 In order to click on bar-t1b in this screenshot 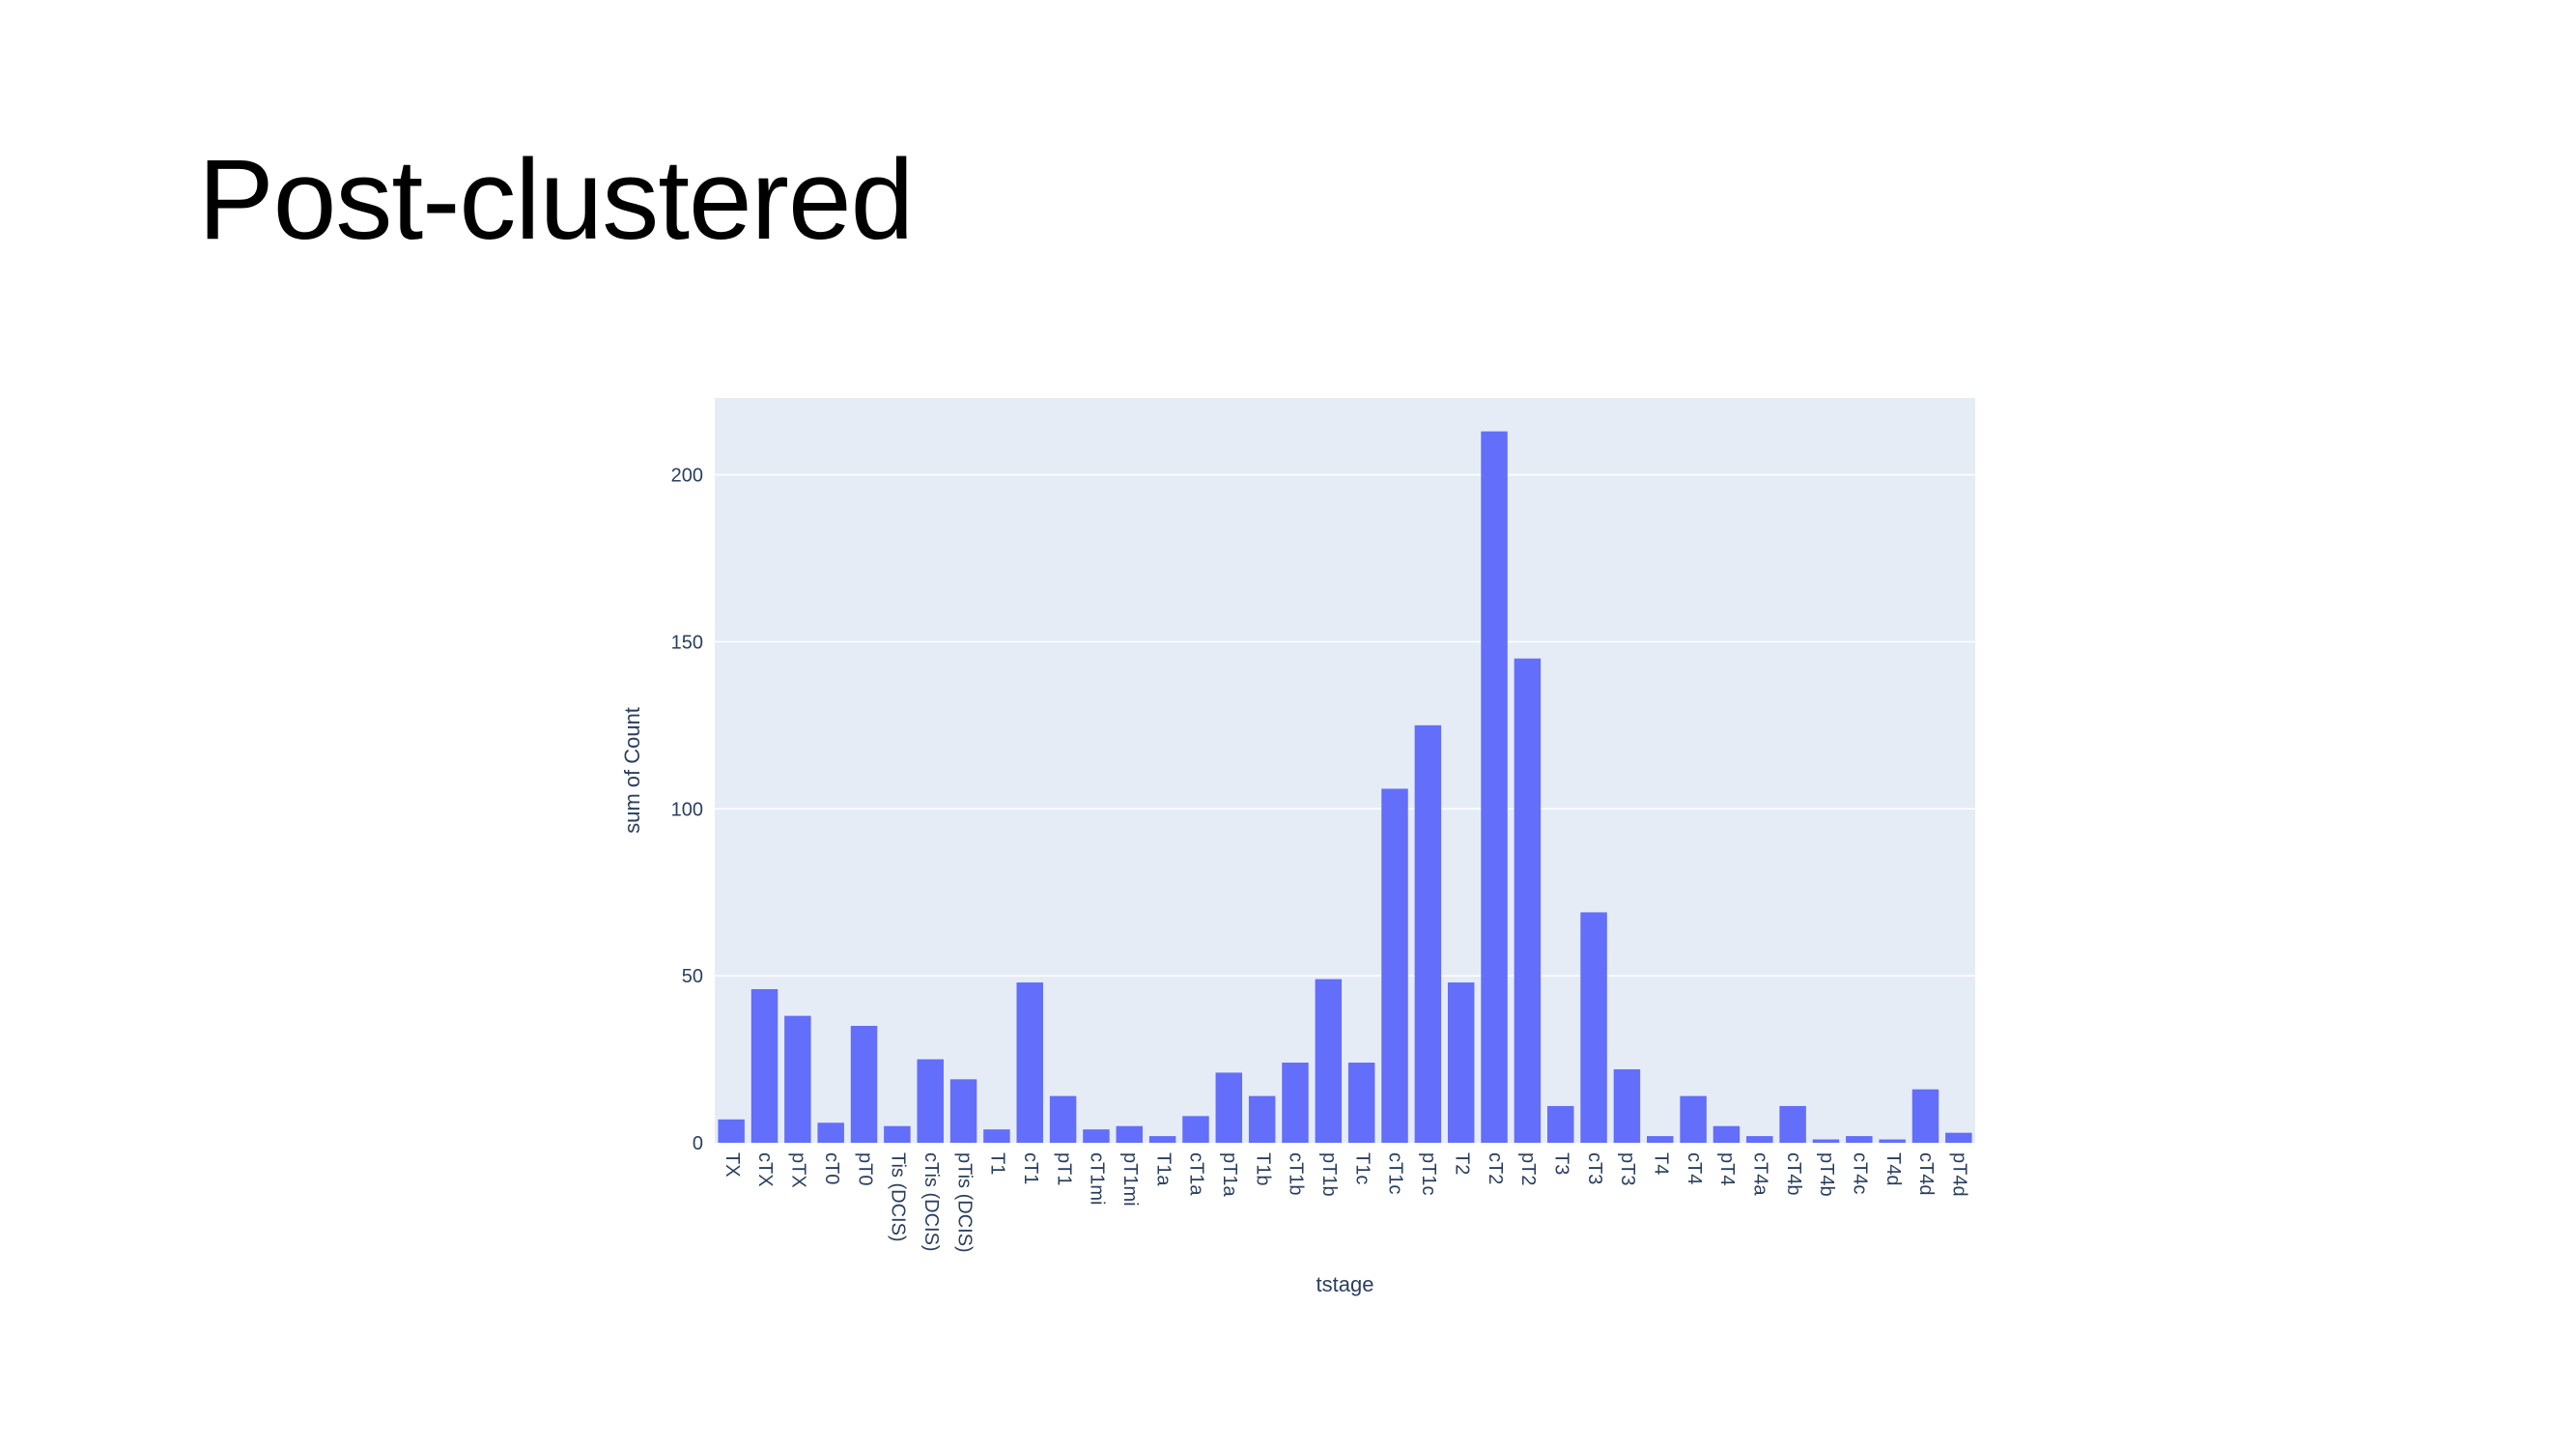, I will do `click(1262, 1119)`.